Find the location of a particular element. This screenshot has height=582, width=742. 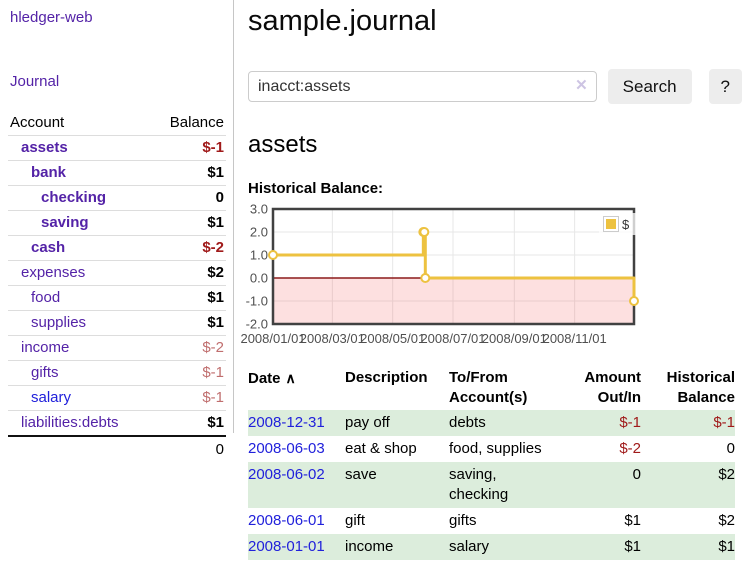

search-button: Search is located at coordinates (649, 86).